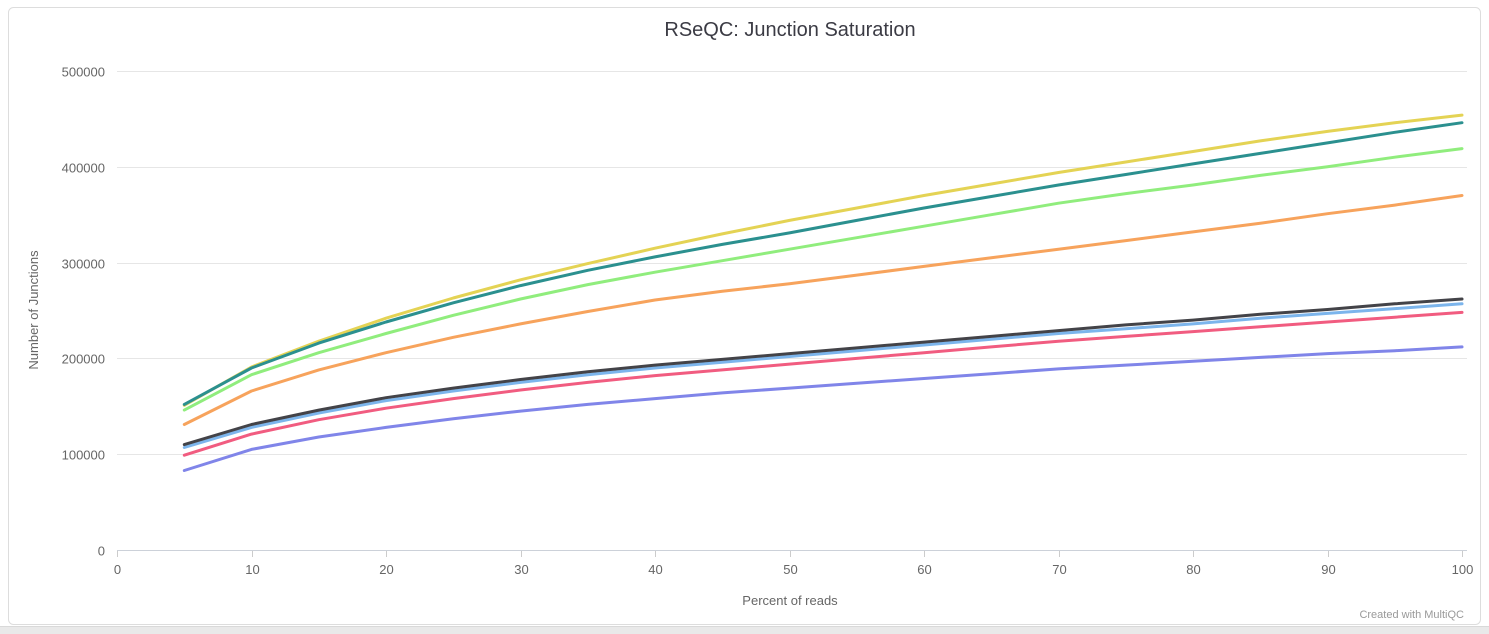 This screenshot has width=1489, height=634. I want to click on x-axis-title: Percent of reads, so click(790, 600).